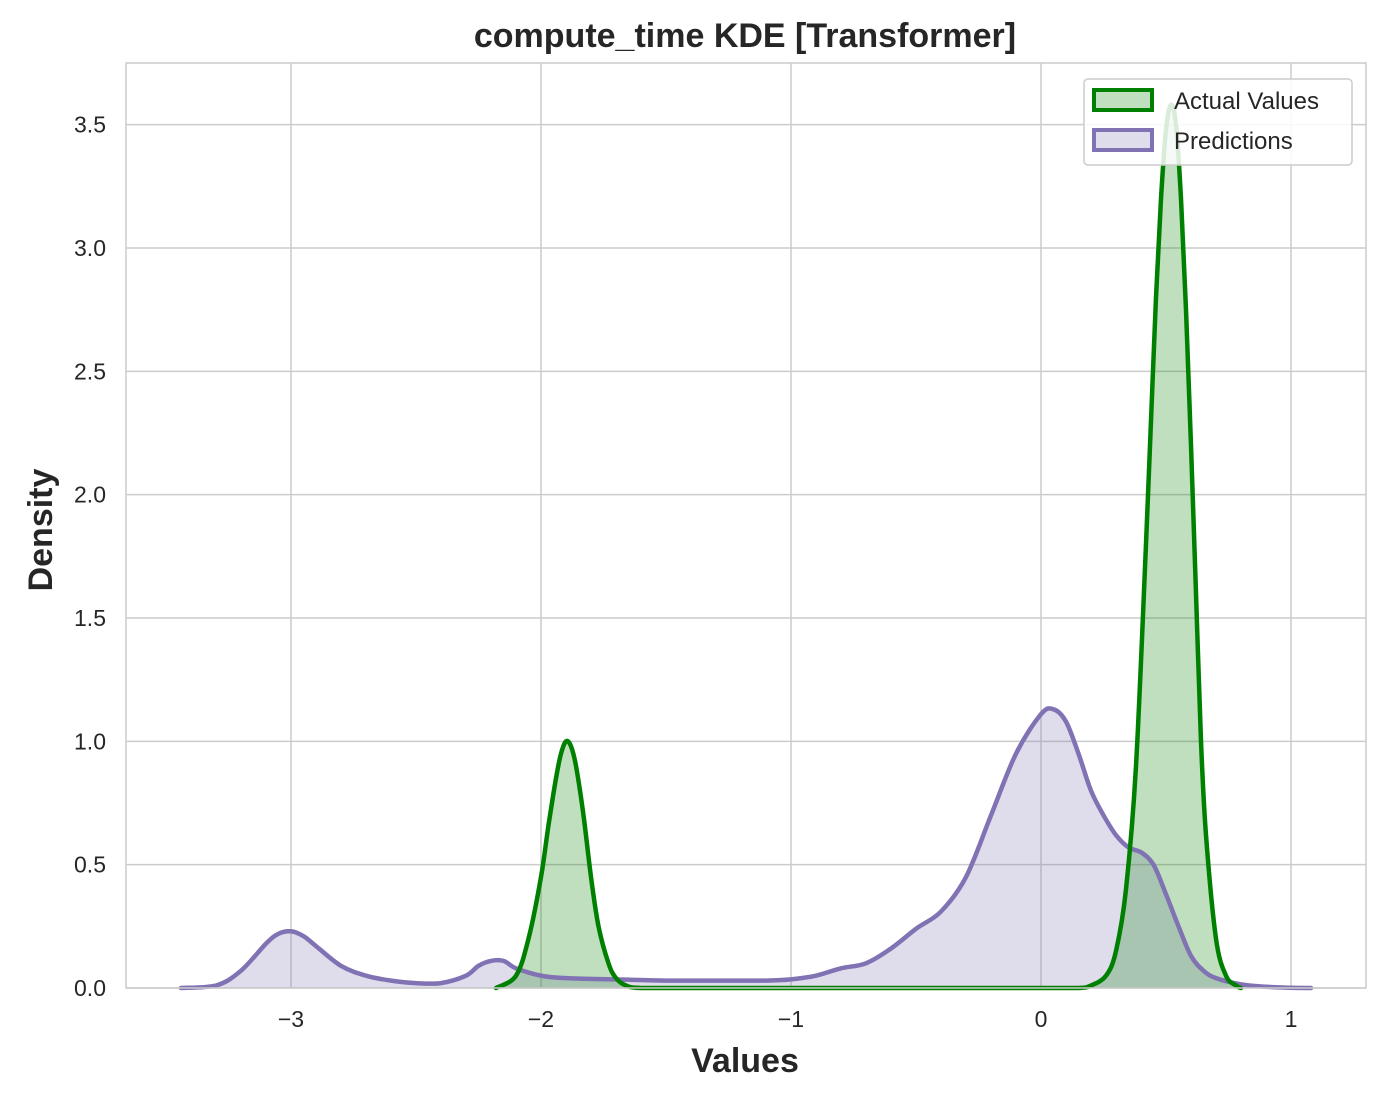 The height and width of the screenshot is (1101, 1385). I want to click on y-tick-label: 2.0, so click(90, 495).